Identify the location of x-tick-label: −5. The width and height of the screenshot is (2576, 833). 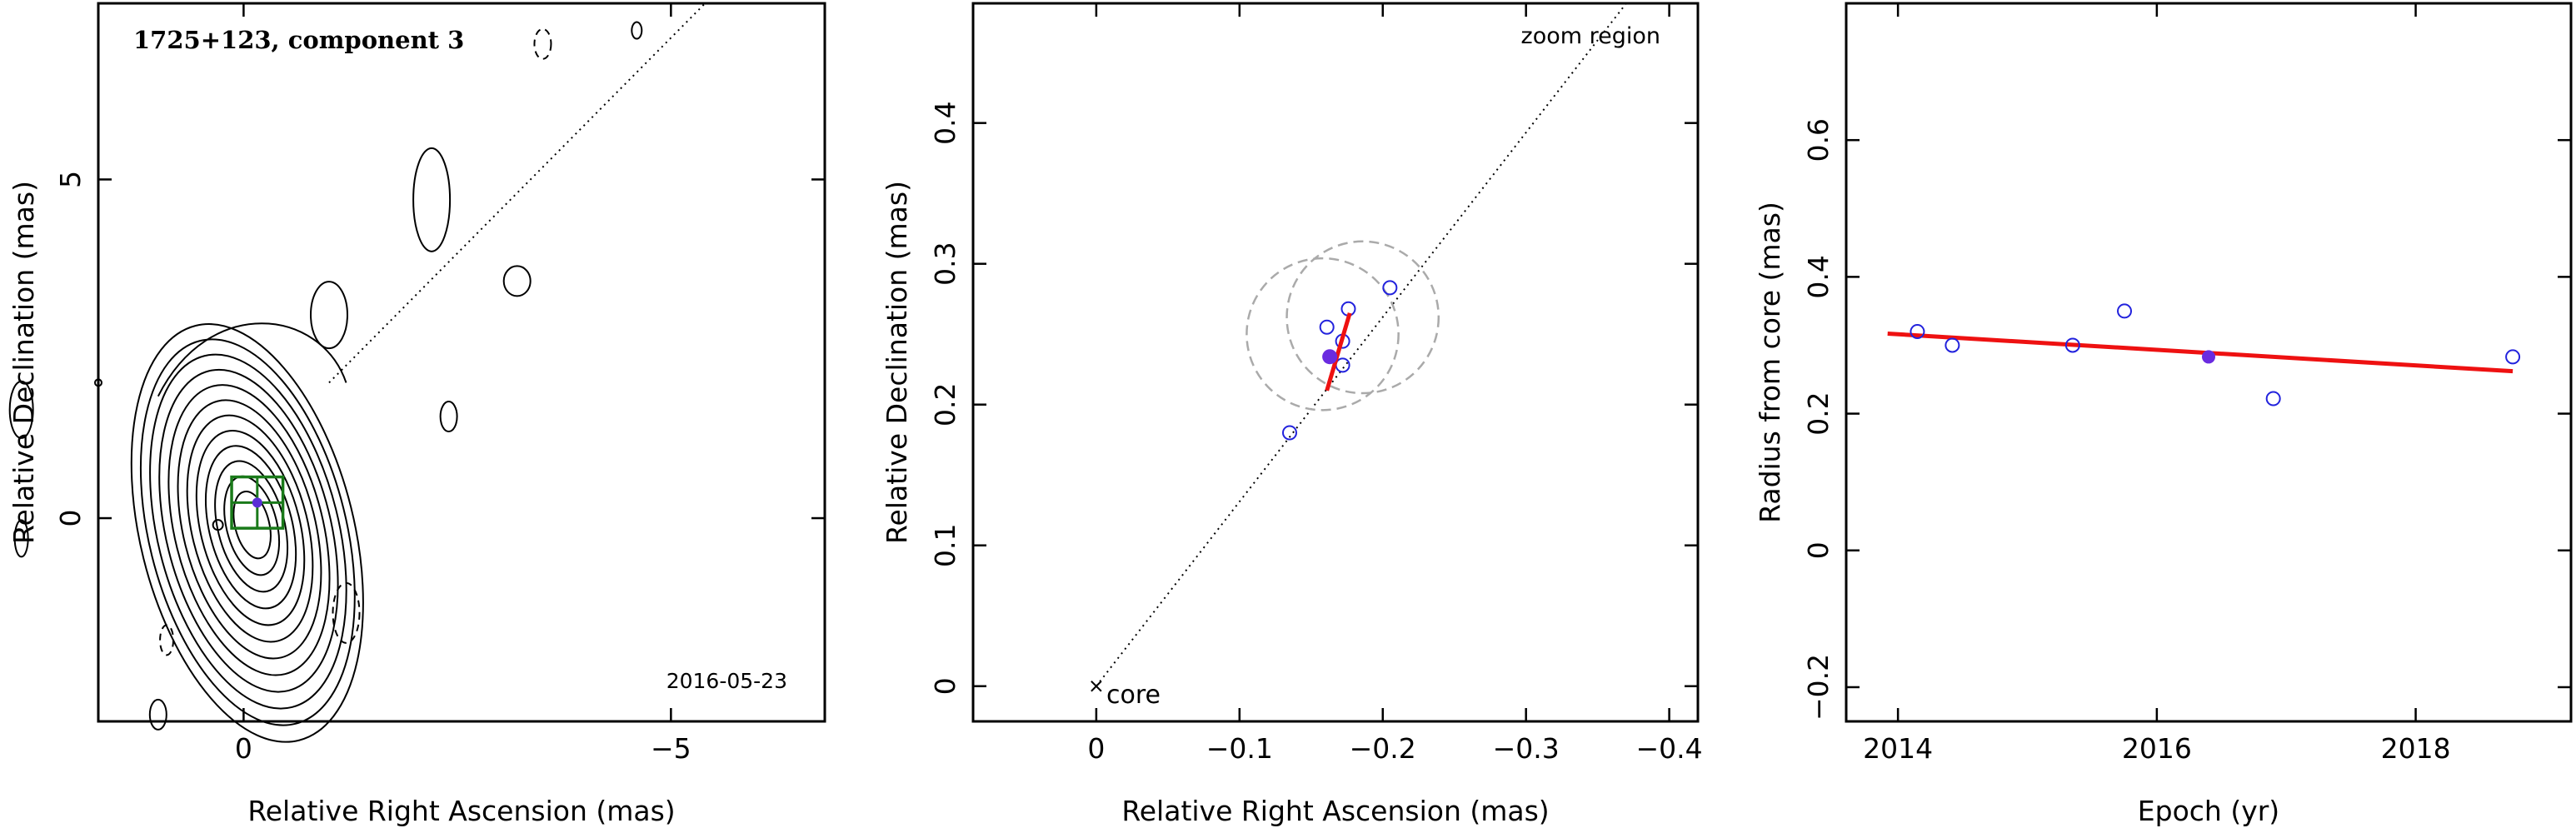
(671, 748).